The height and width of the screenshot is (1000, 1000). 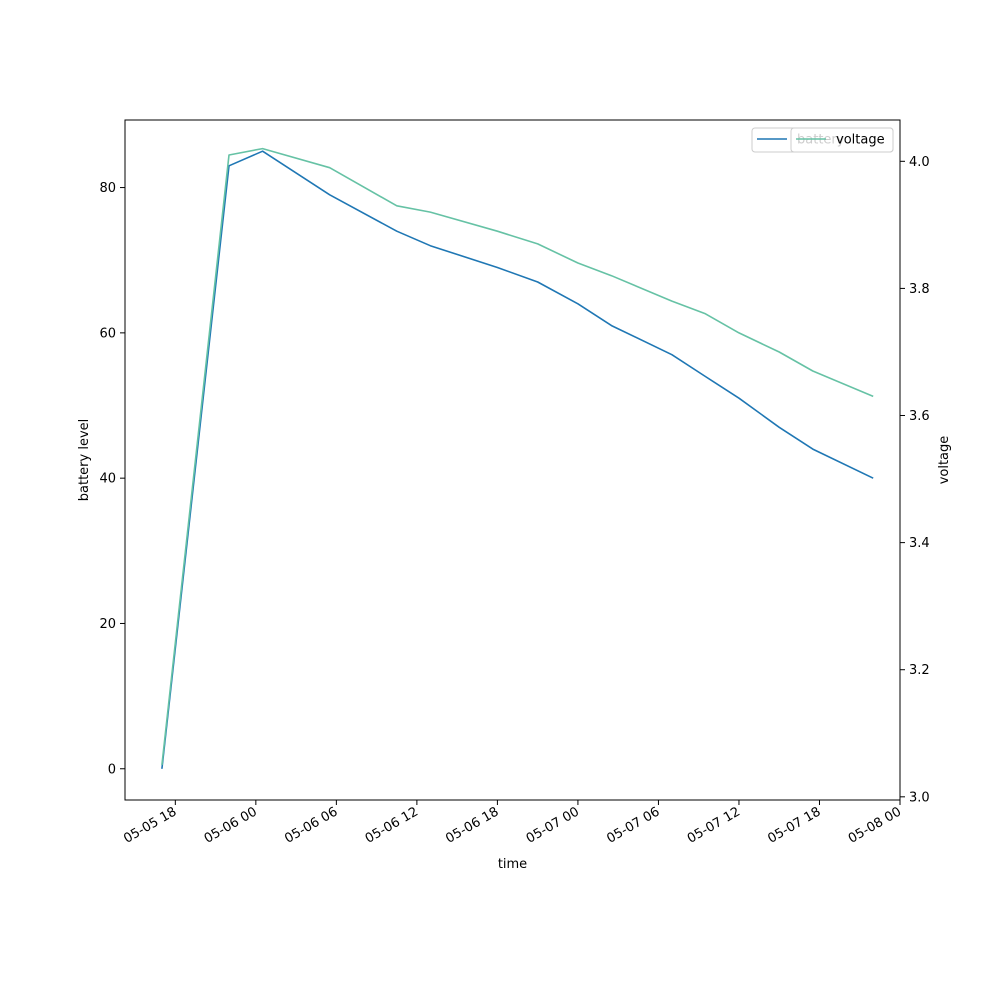 What do you see at coordinates (107, 479) in the screenshot?
I see `y-tick-label-left: 40` at bounding box center [107, 479].